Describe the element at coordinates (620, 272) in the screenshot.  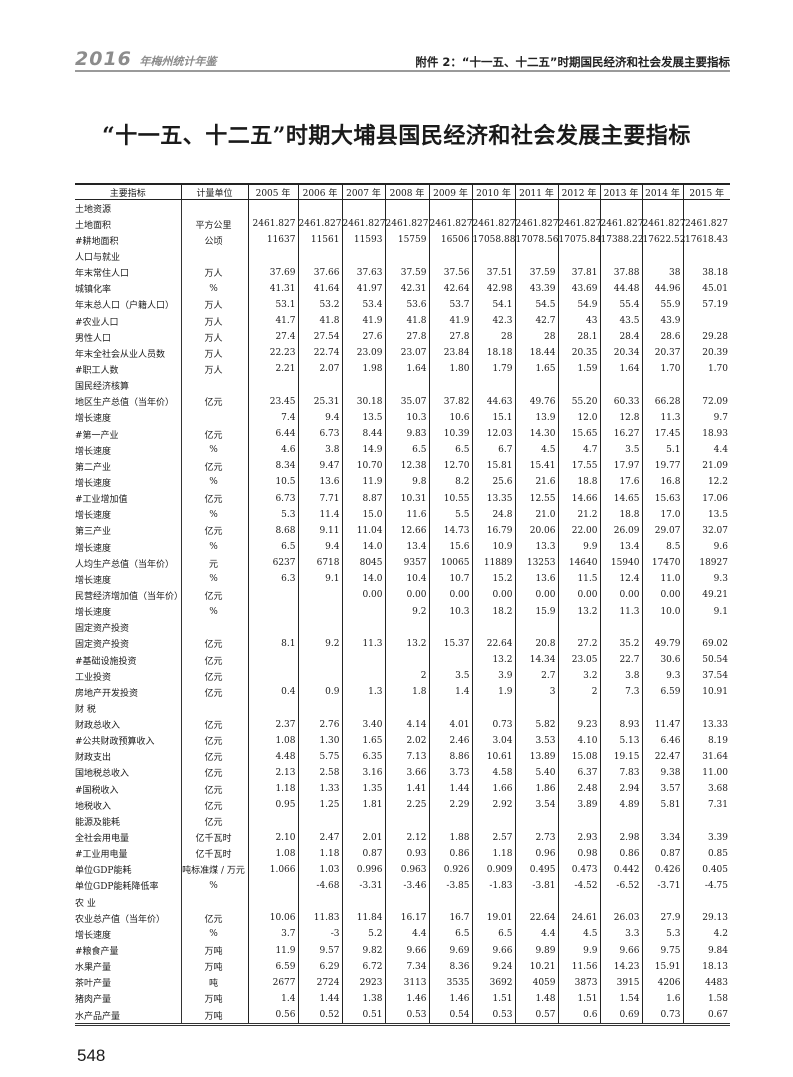
I see `value-cell: 37.88` at that location.